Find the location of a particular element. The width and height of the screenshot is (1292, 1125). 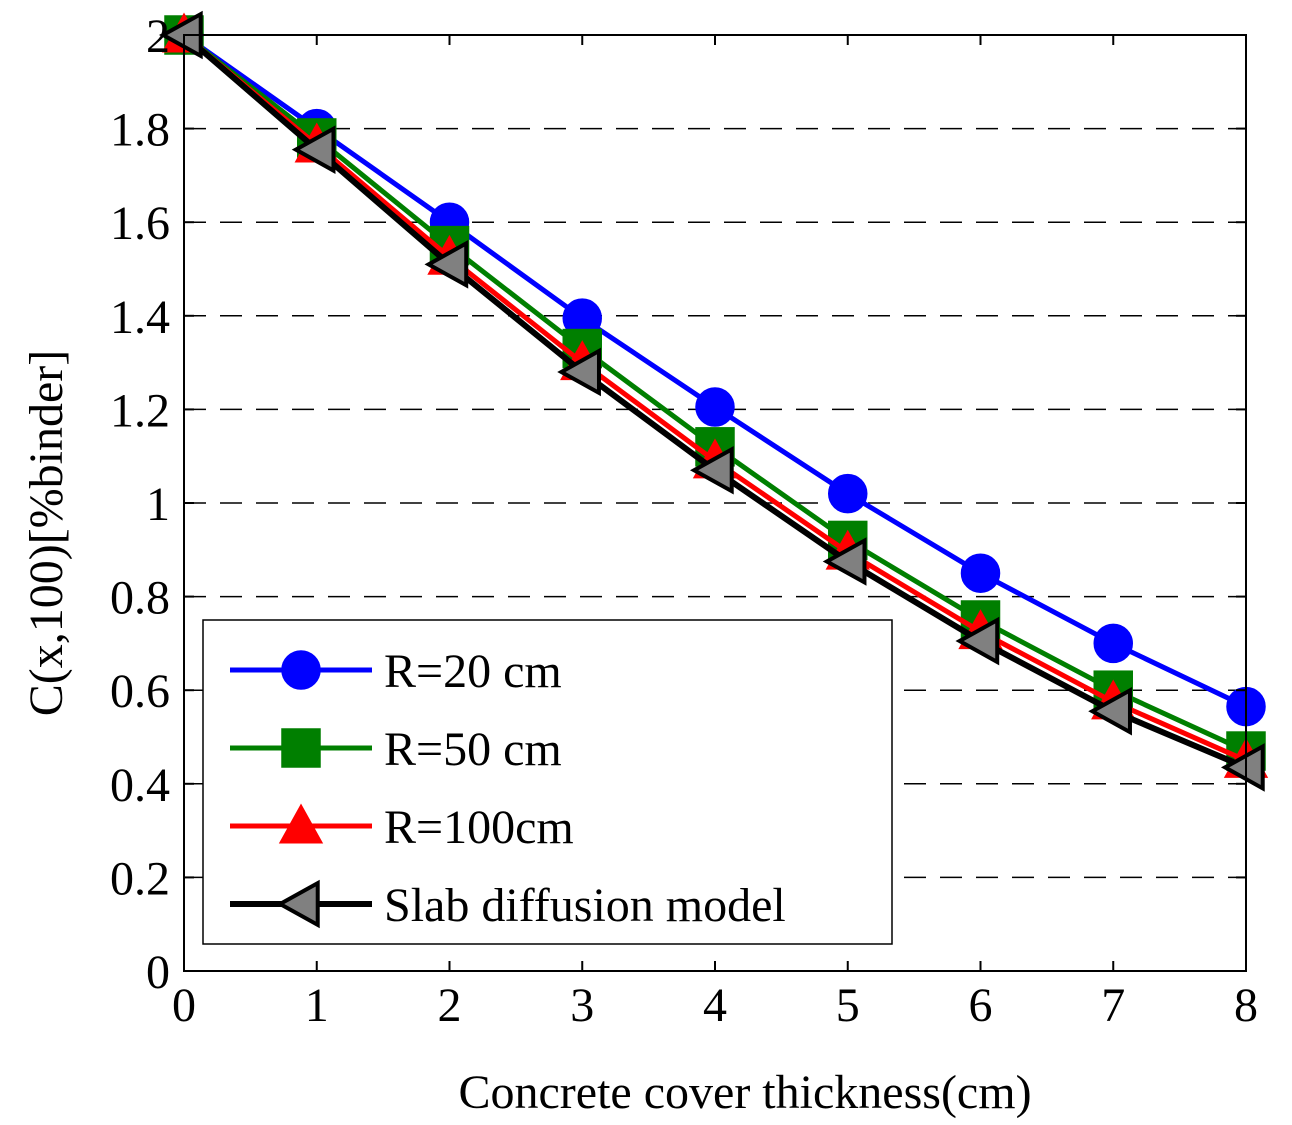

x-tick-label: 8 is located at coordinates (1246, 1005).